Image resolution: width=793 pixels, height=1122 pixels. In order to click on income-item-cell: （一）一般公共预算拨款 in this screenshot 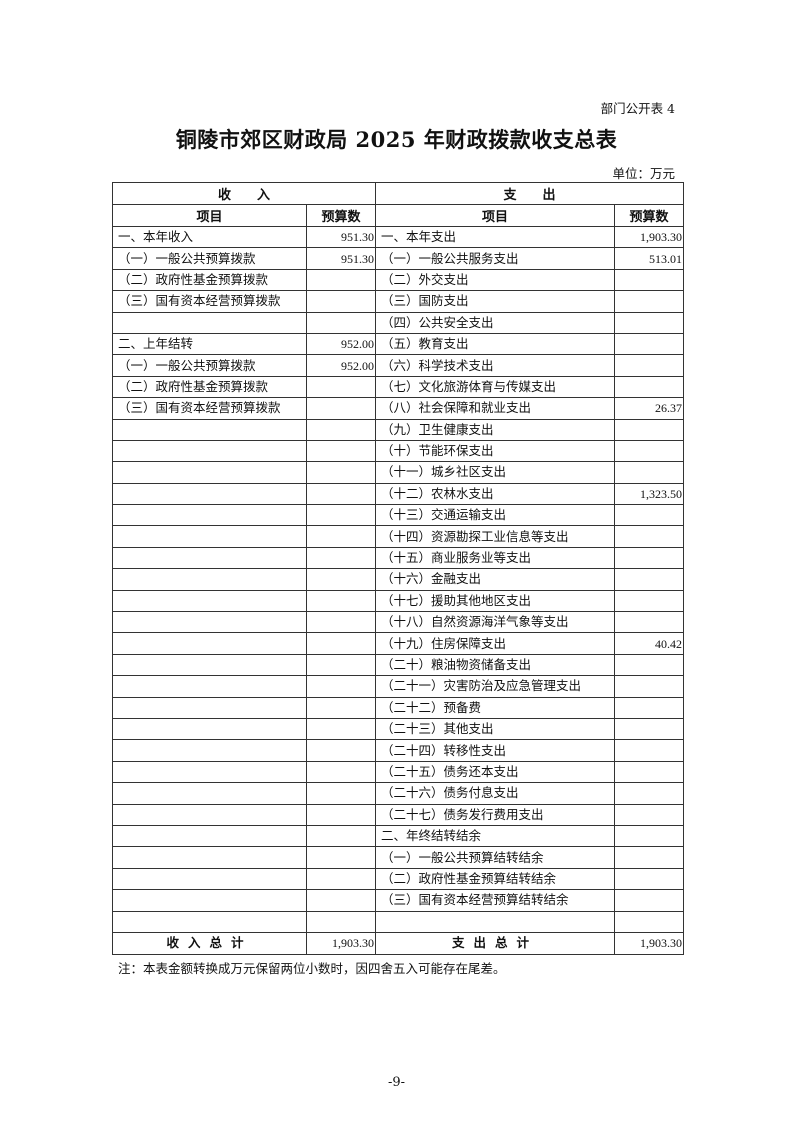, I will do `click(209, 258)`.